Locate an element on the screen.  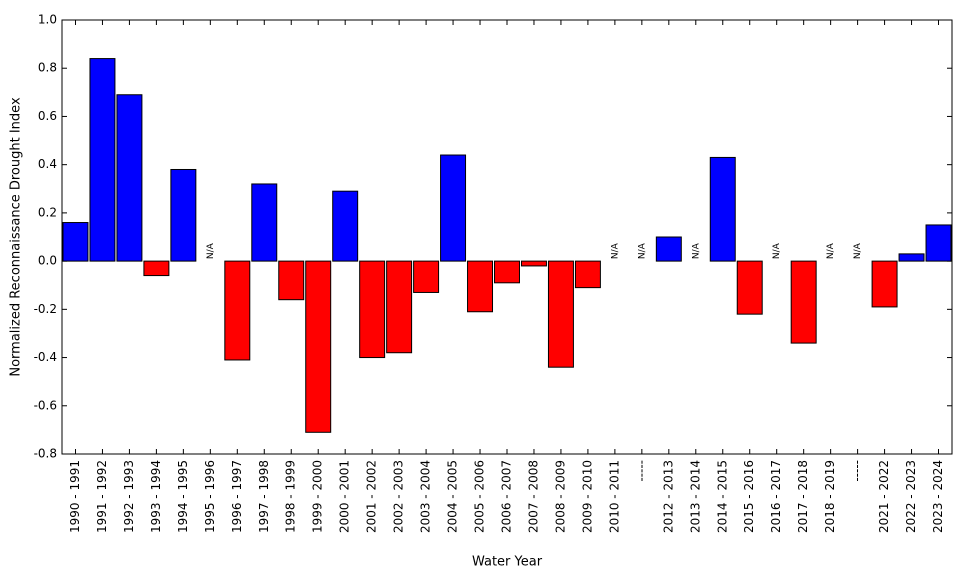
y-tick-label: 0.4 is located at coordinates (47, 164).